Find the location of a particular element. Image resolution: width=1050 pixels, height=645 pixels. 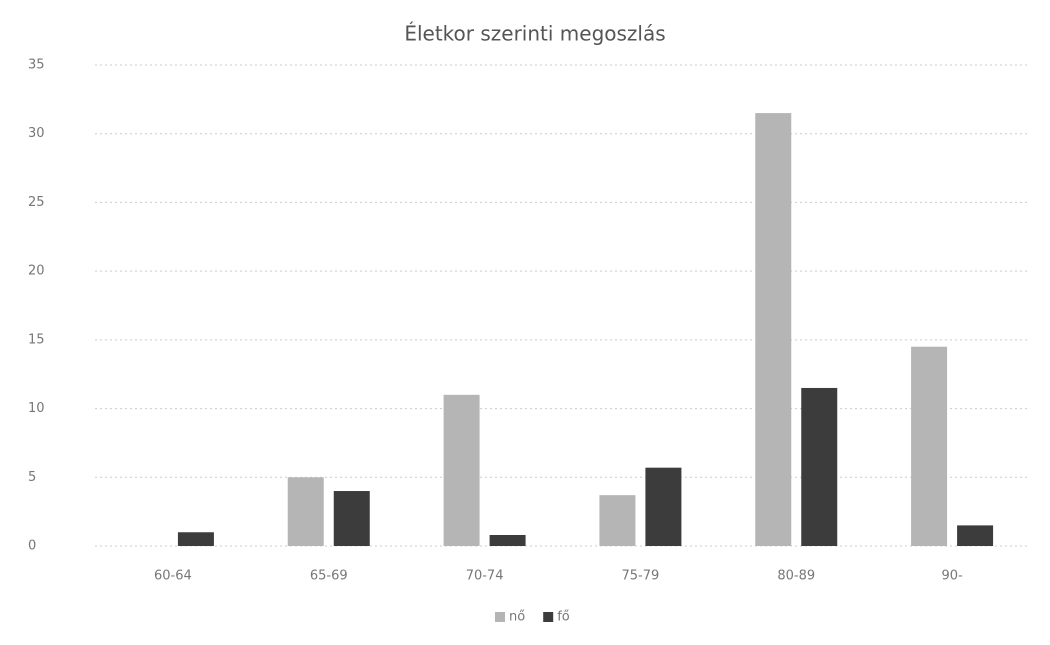

y-tick-label: 20 is located at coordinates (36, 271).